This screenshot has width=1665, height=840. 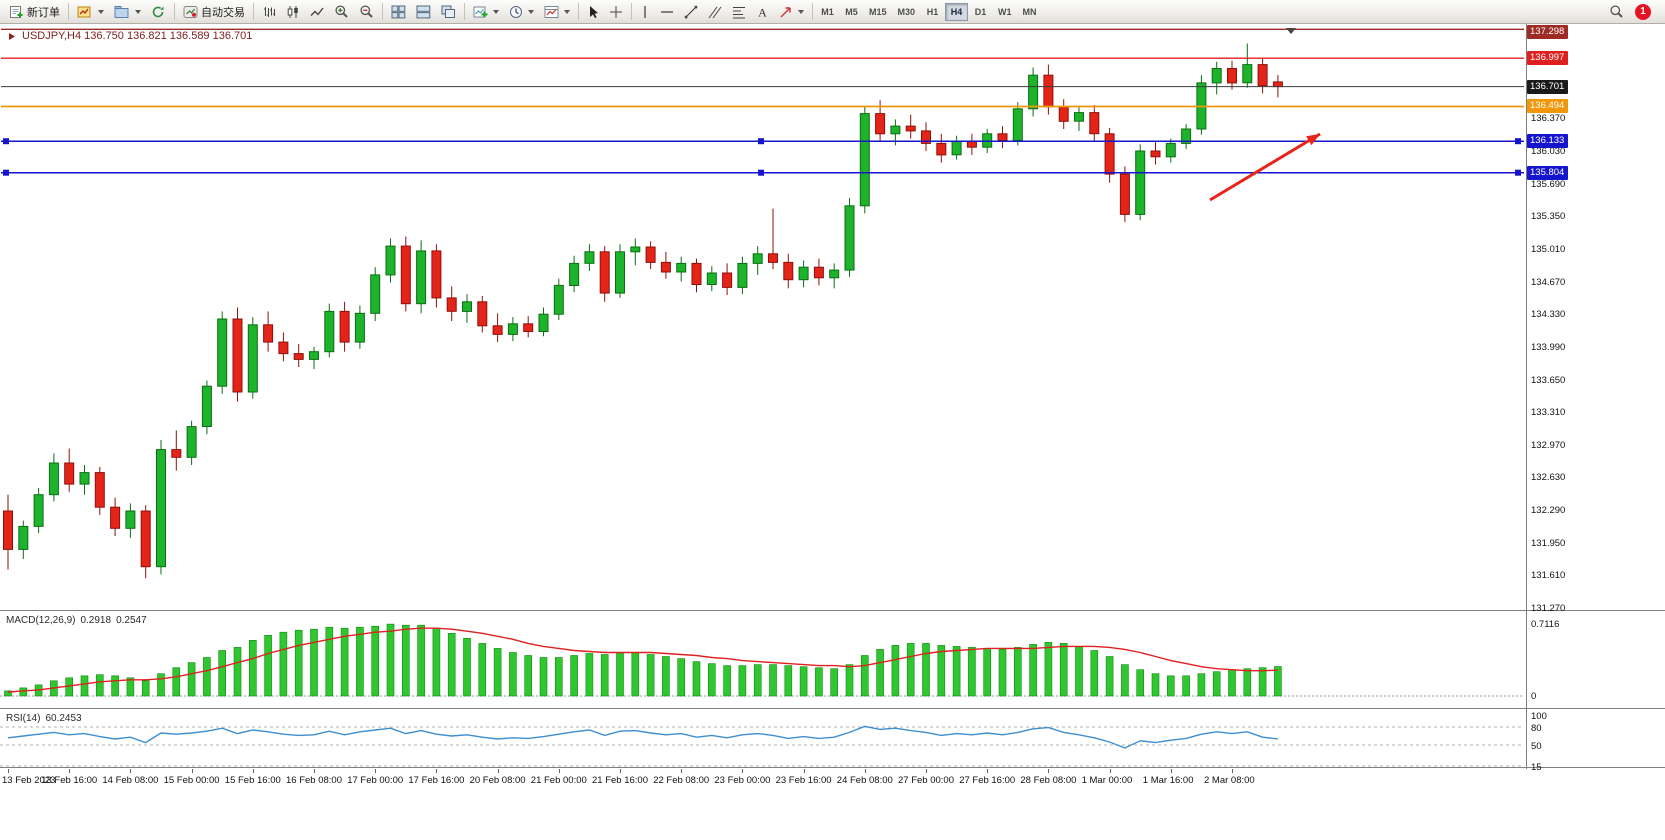 I want to click on fibonacci-tool-button, so click(x=739, y=12).